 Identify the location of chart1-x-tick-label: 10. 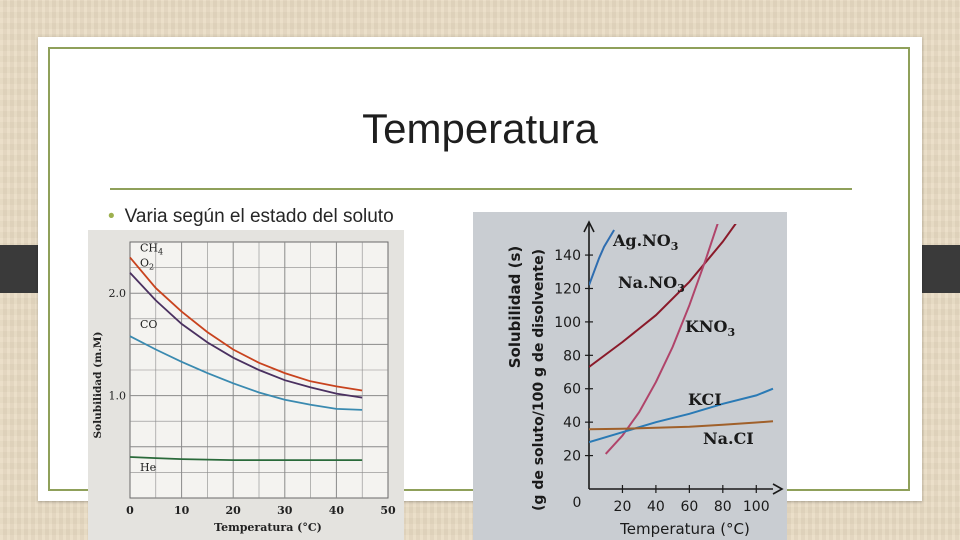
(182, 510).